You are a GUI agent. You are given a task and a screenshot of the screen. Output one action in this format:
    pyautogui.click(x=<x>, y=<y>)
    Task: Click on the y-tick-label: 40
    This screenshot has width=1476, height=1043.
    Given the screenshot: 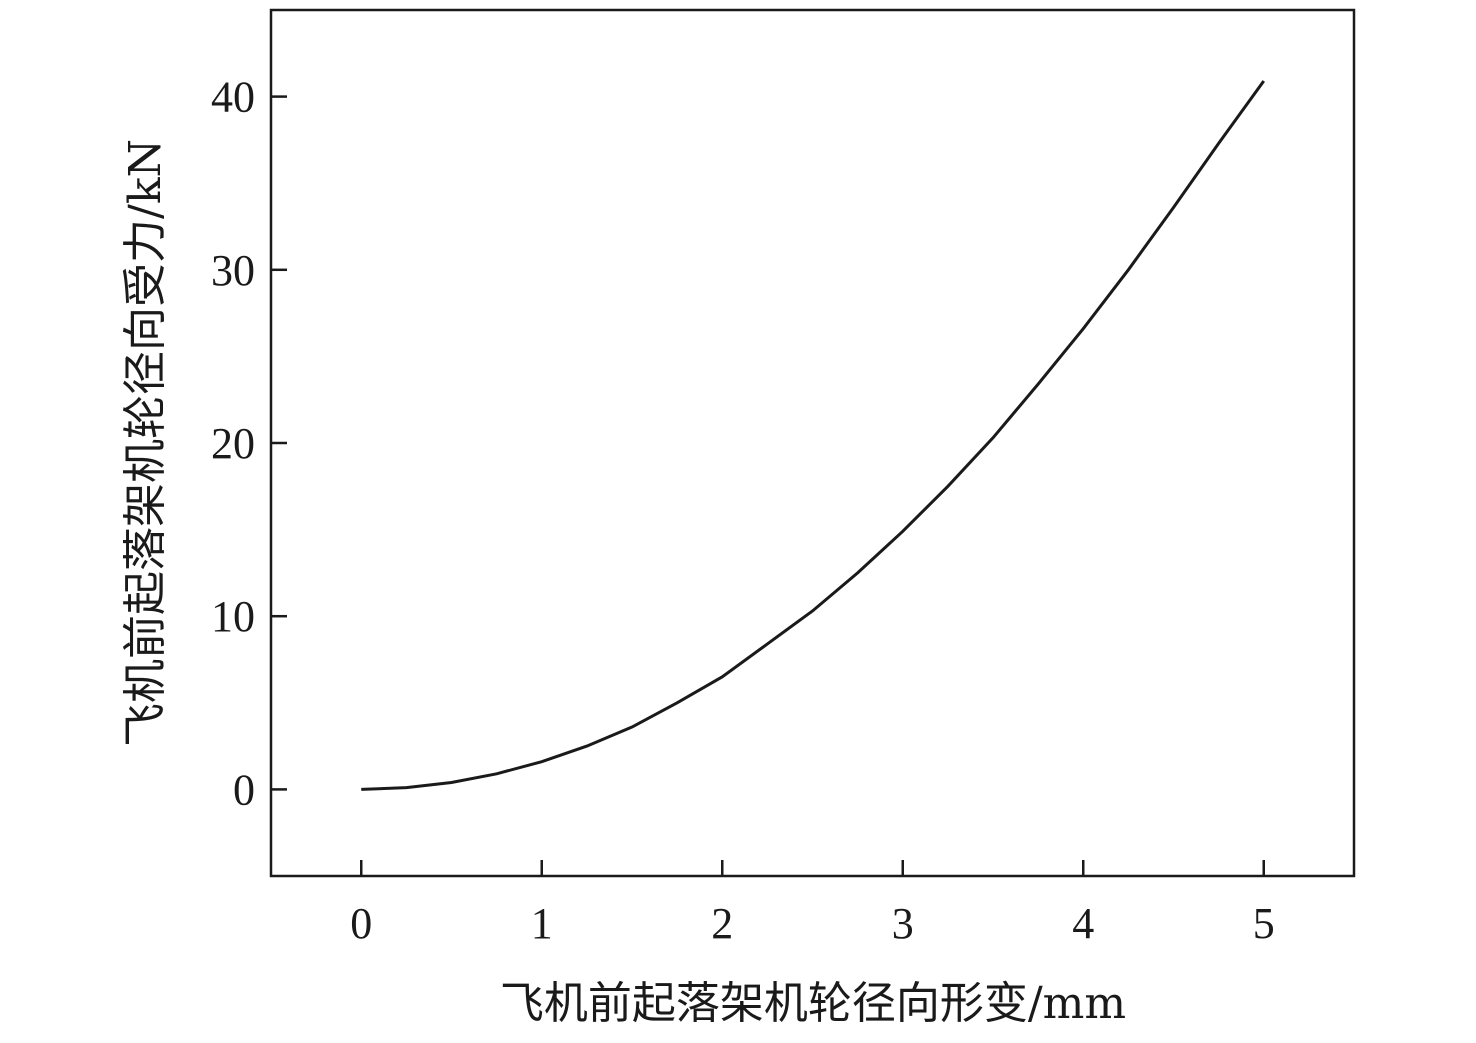 What is the action you would take?
    pyautogui.click(x=233, y=97)
    